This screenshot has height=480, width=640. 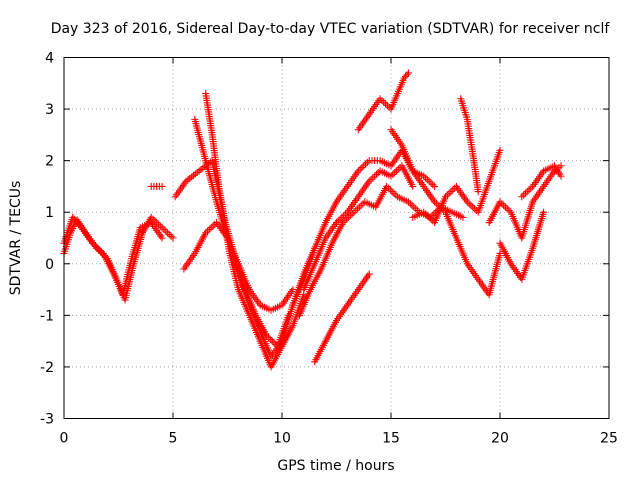 I want to click on y-tick-label: -1, so click(x=47, y=316).